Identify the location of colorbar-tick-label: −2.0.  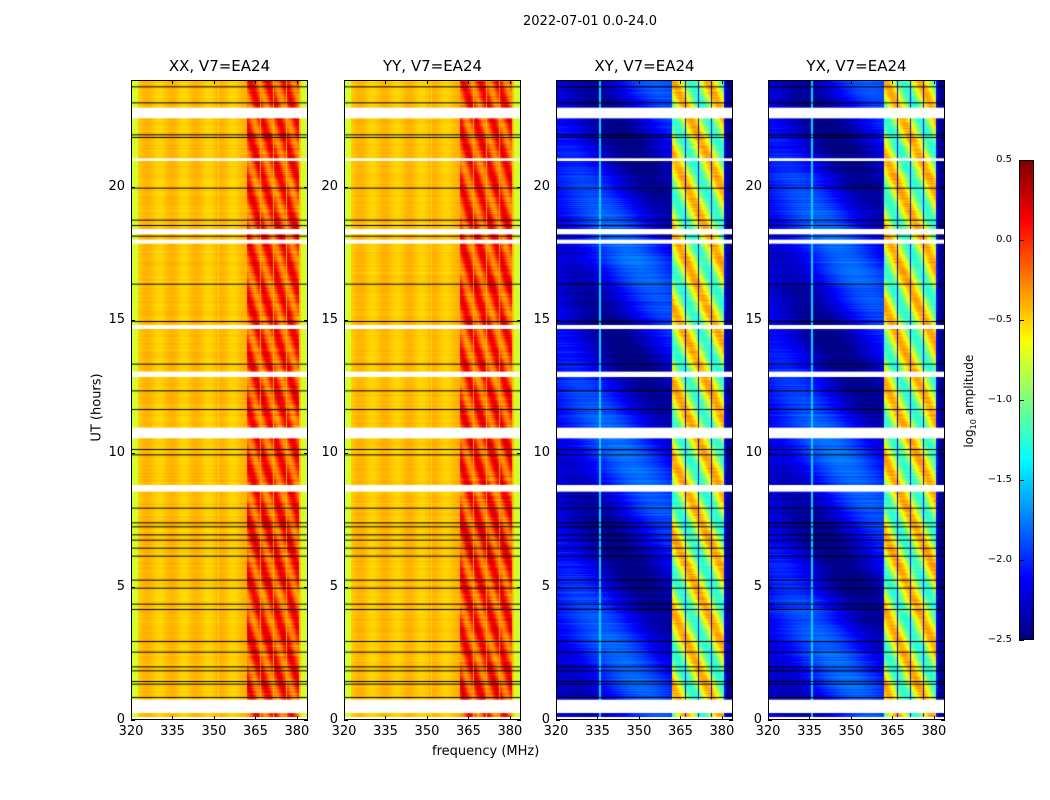
(999, 559).